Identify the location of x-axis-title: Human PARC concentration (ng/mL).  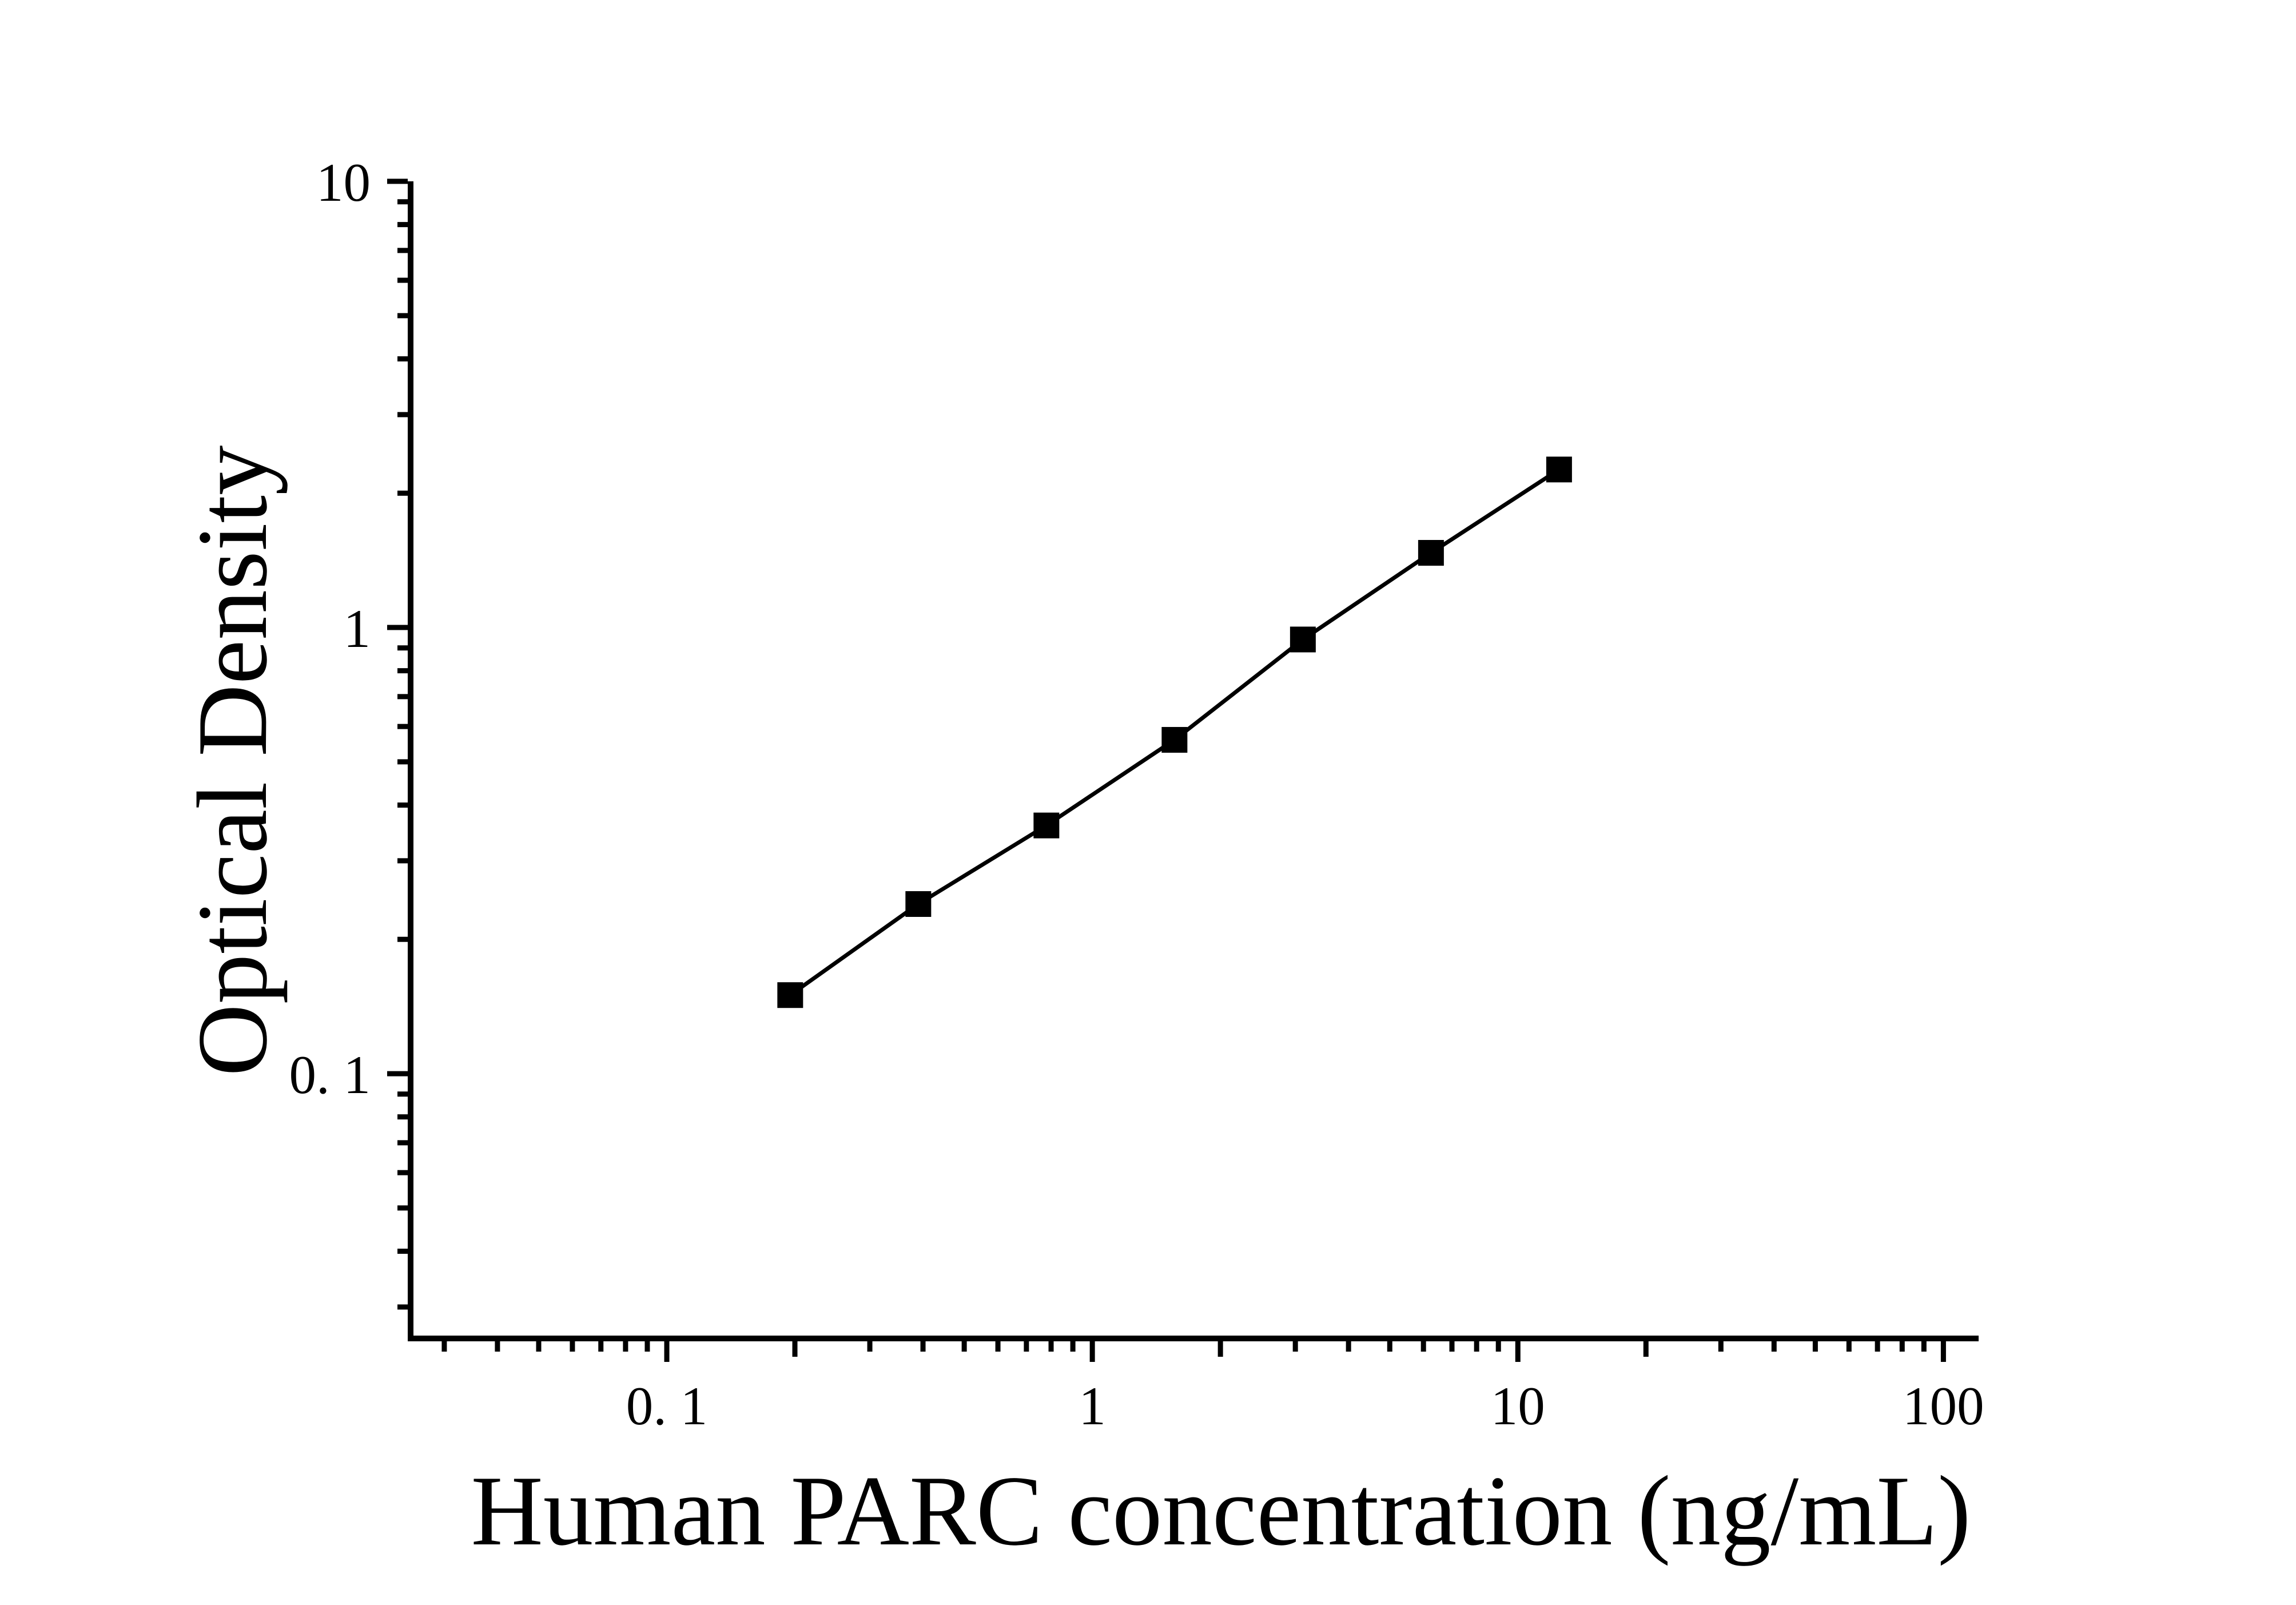
(1221, 1510).